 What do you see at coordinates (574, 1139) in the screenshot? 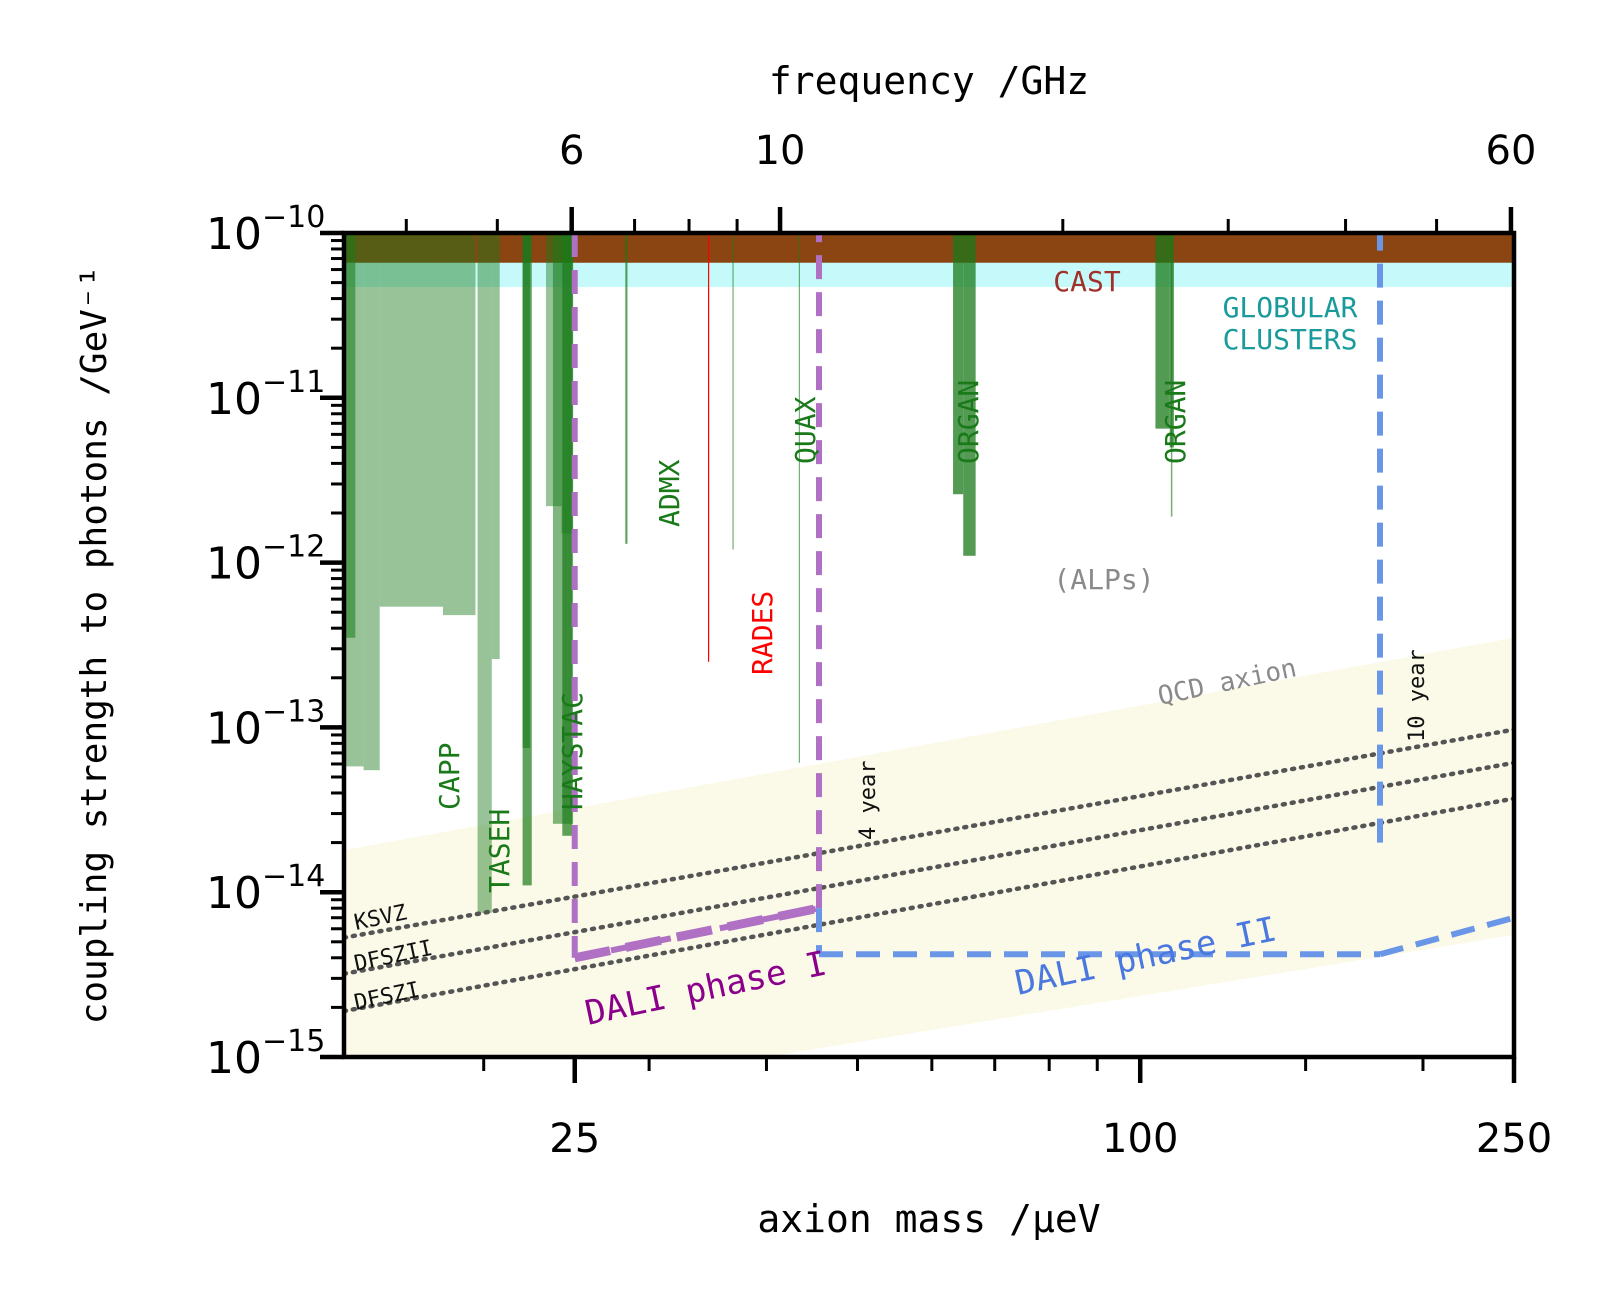
I see `x-tick-label: 25` at bounding box center [574, 1139].